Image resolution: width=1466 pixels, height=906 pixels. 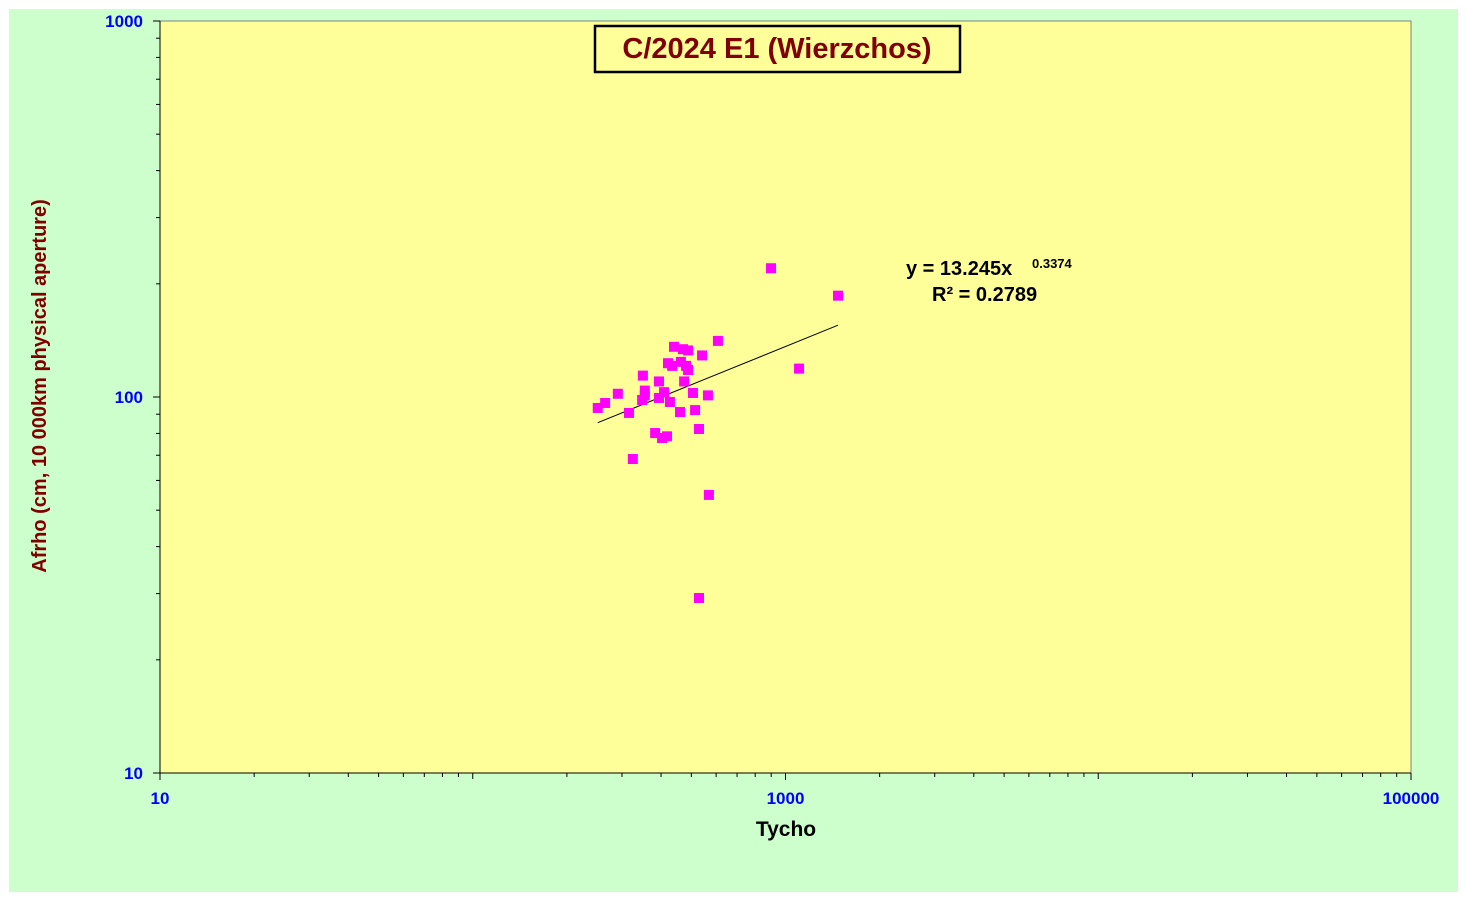 What do you see at coordinates (40, 385) in the screenshot?
I see `y-axis-title: Afrho (cm, 10 000km physical aperture)` at bounding box center [40, 385].